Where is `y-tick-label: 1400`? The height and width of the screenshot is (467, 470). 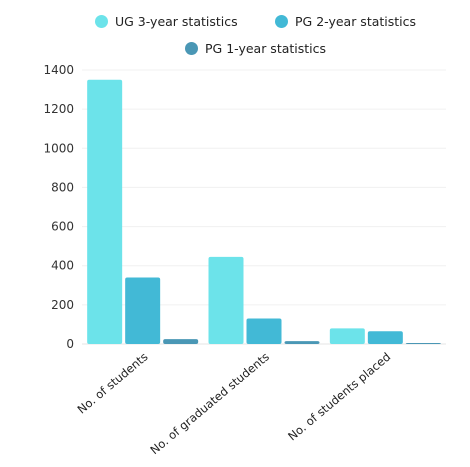 y-tick-label: 1400 is located at coordinates (58, 70).